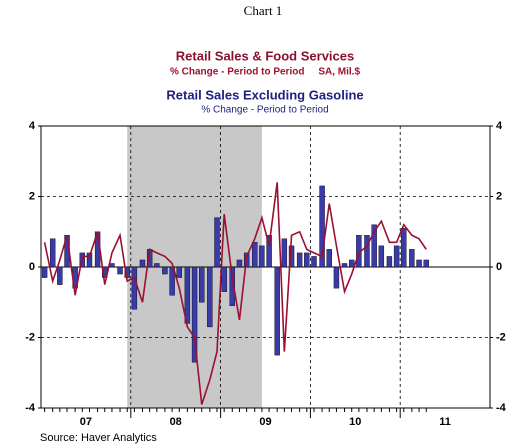  Describe the element at coordinates (355, 422) in the screenshot. I see `x-tick-label: 10` at that location.